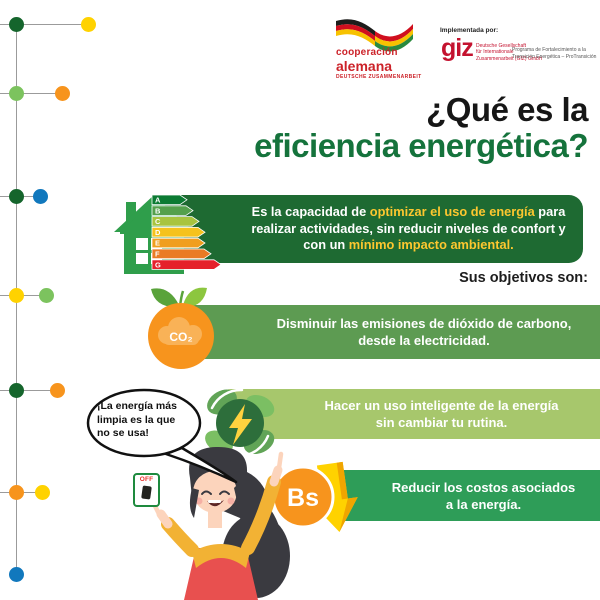 This screenshot has height=600, width=600. I want to click on objectives-heading: Sus objetivos son:, so click(523, 278).